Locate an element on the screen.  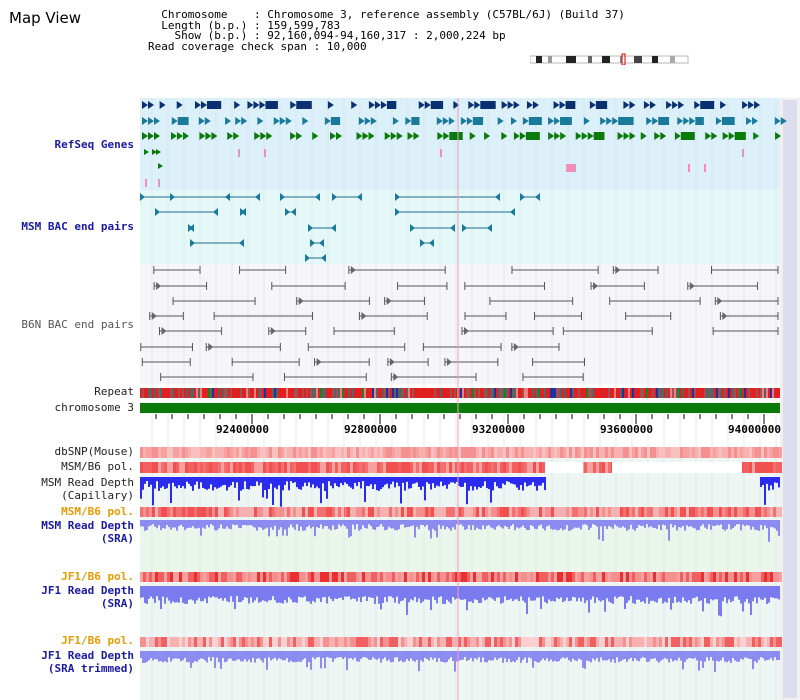
dbsnp-track is located at coordinates (461, 452).